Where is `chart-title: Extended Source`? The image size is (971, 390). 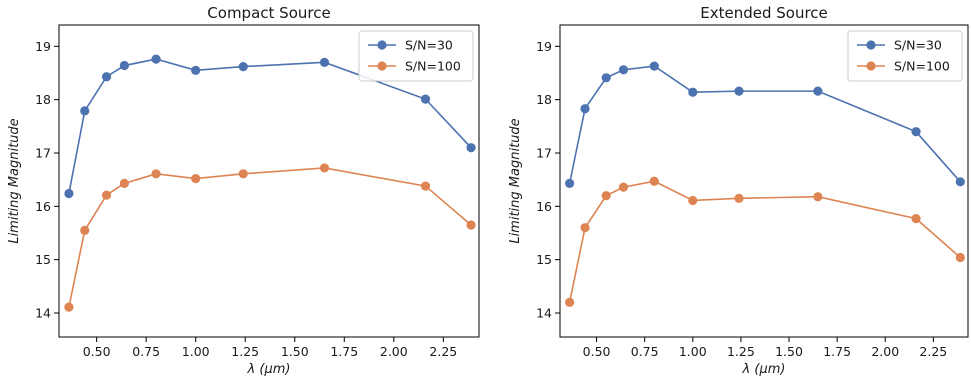
chart-title: Extended Source is located at coordinates (764, 13).